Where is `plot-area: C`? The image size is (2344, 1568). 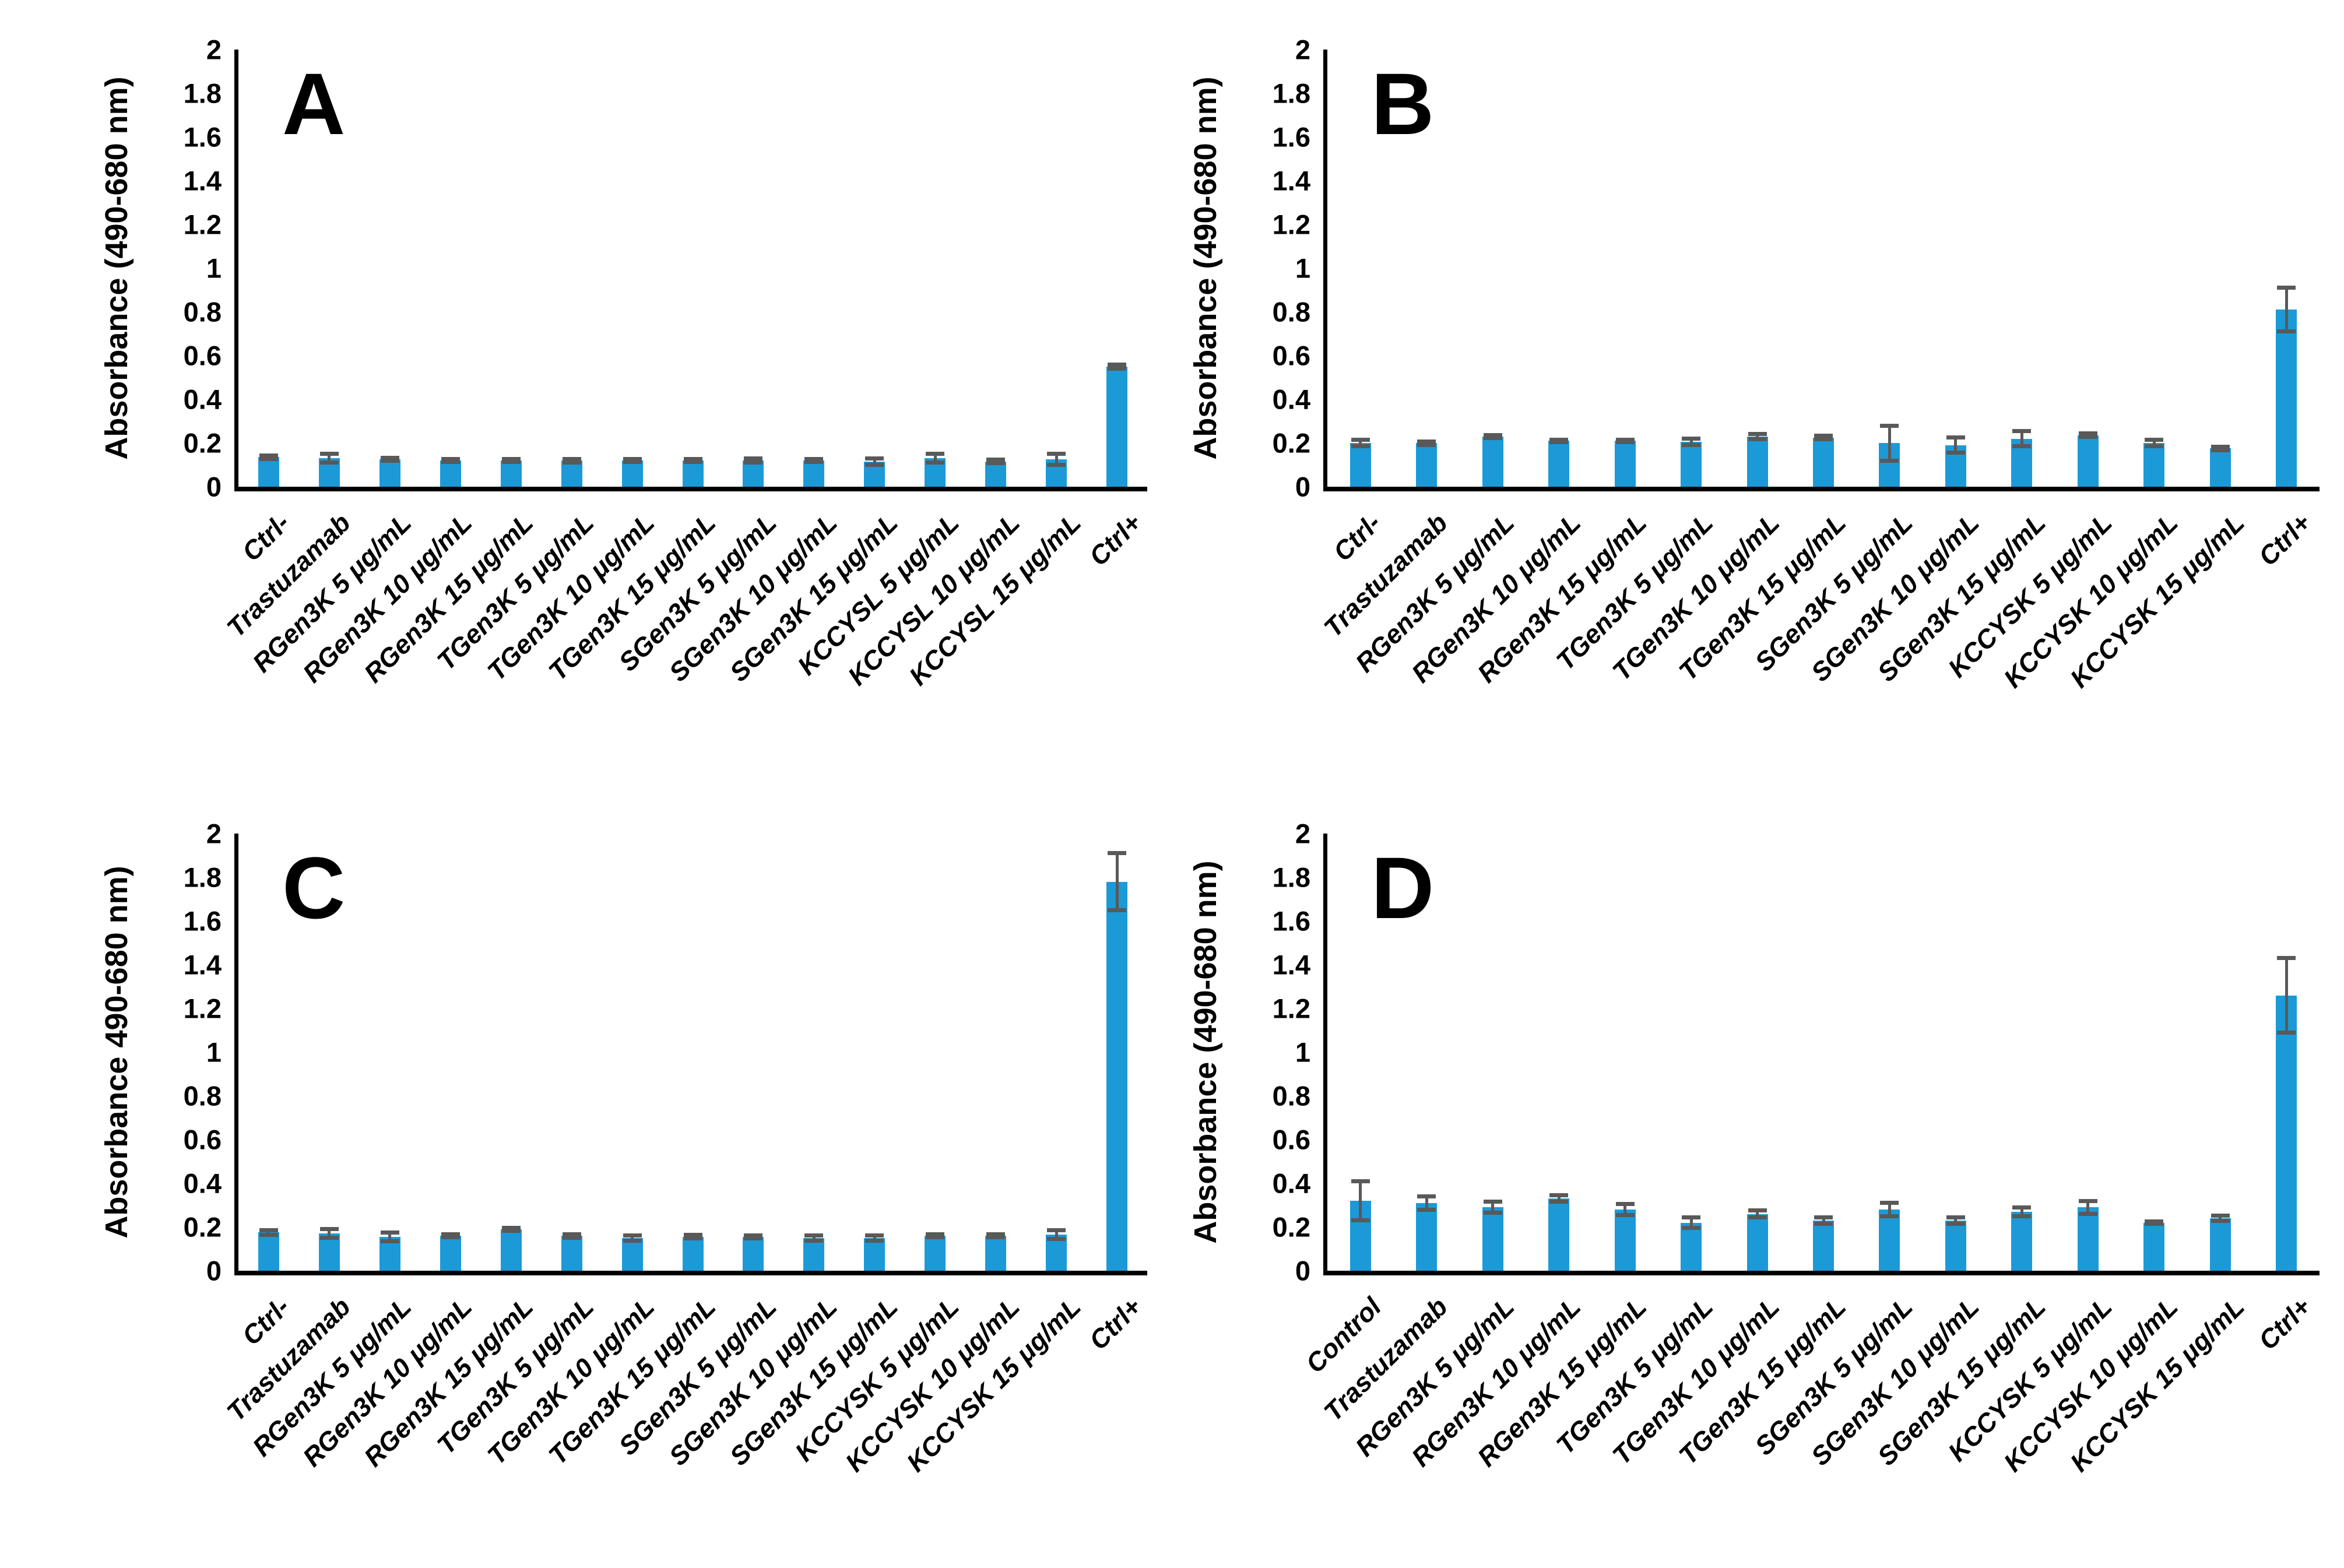 plot-area: C is located at coordinates (690, 1054).